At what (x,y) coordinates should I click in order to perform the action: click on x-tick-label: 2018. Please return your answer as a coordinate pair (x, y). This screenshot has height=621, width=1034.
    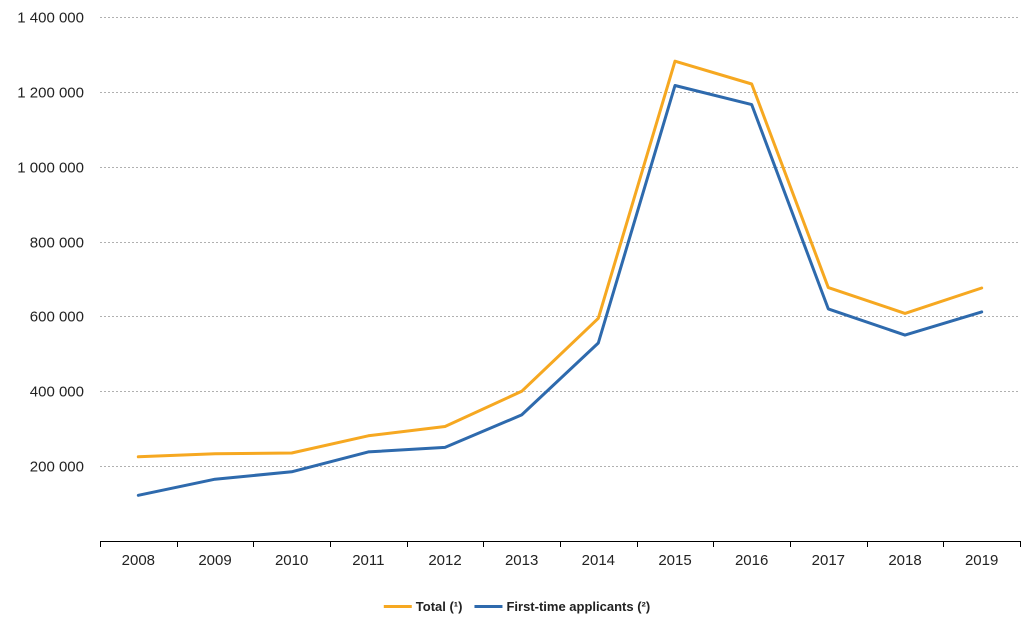
    Looking at the image, I should click on (904, 560).